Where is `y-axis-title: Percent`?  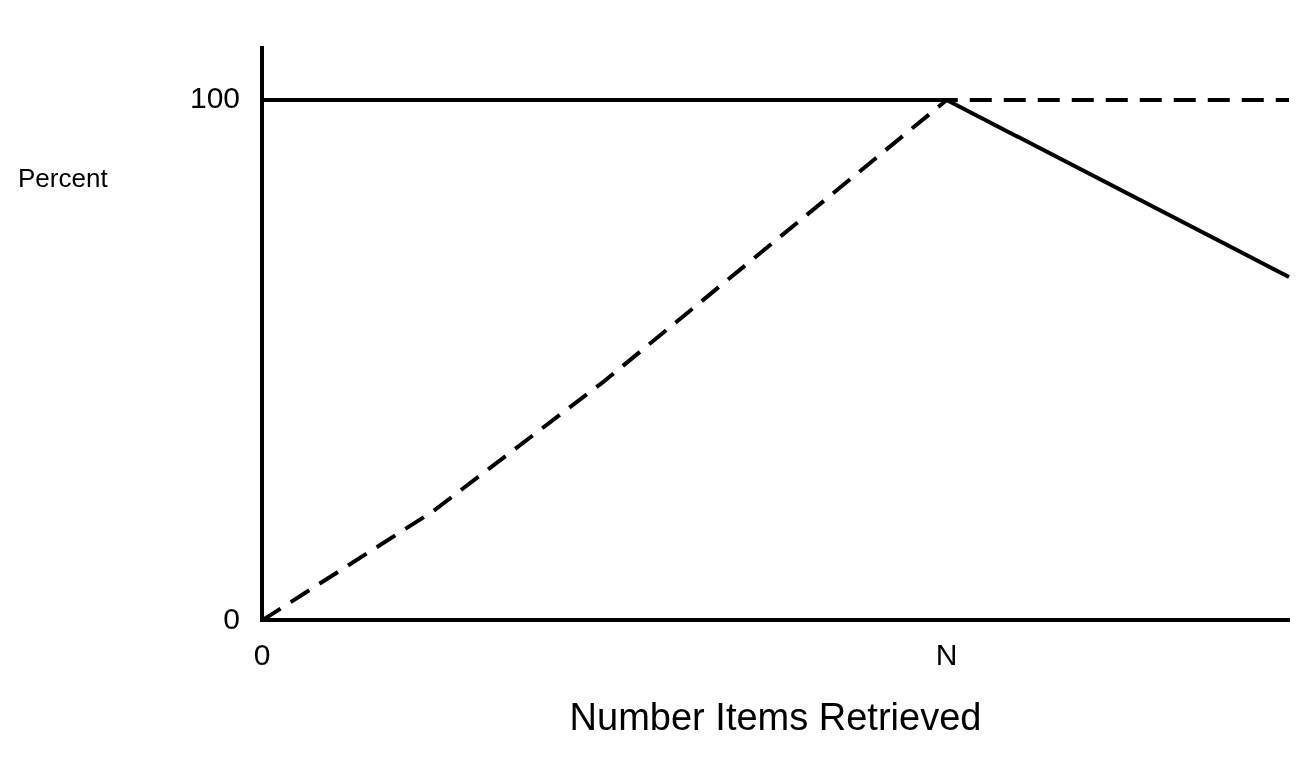 y-axis-title: Percent is located at coordinates (63, 177).